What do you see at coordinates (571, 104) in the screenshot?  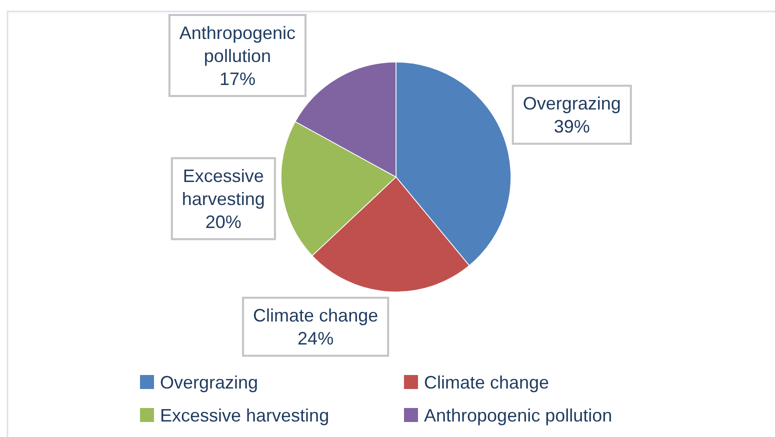 I see `slice-label: Overgrazing` at bounding box center [571, 104].